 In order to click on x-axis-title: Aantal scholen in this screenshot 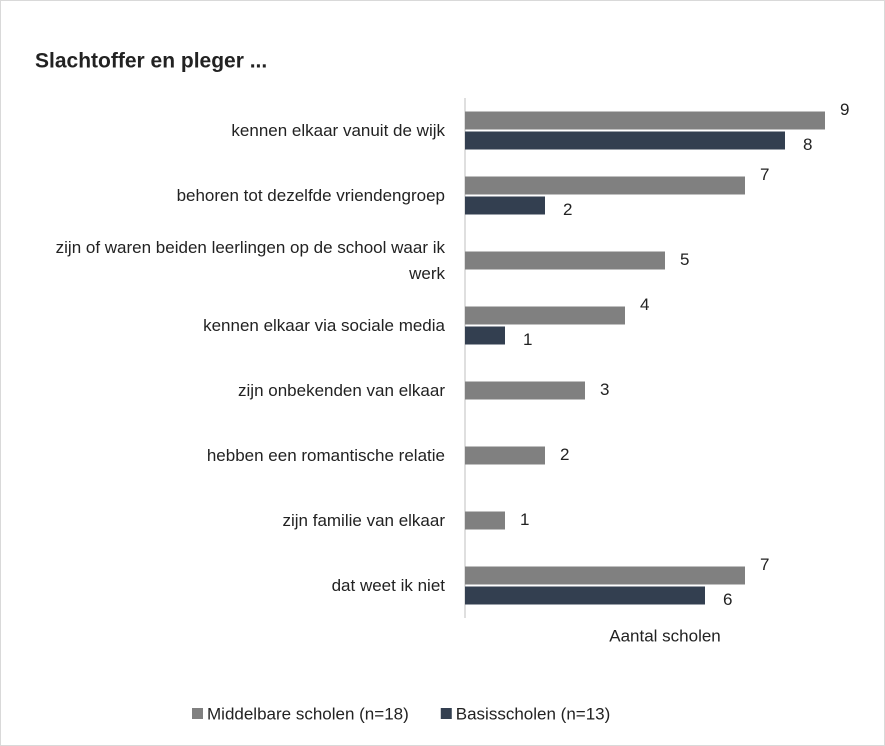, I will do `click(665, 635)`.